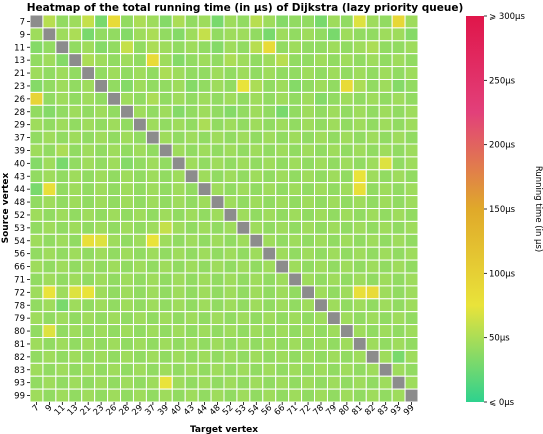 The height and width of the screenshot is (434, 543). Describe the element at coordinates (19, 280) in the screenshot. I see `y-tick-label: 71` at that location.